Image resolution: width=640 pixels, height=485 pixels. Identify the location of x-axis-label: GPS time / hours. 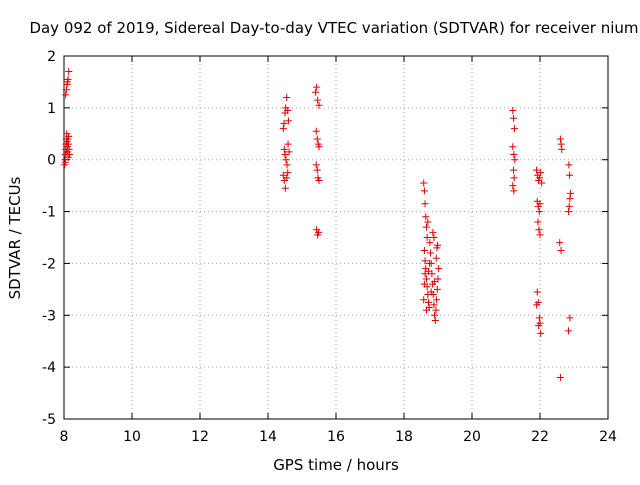
(336, 465).